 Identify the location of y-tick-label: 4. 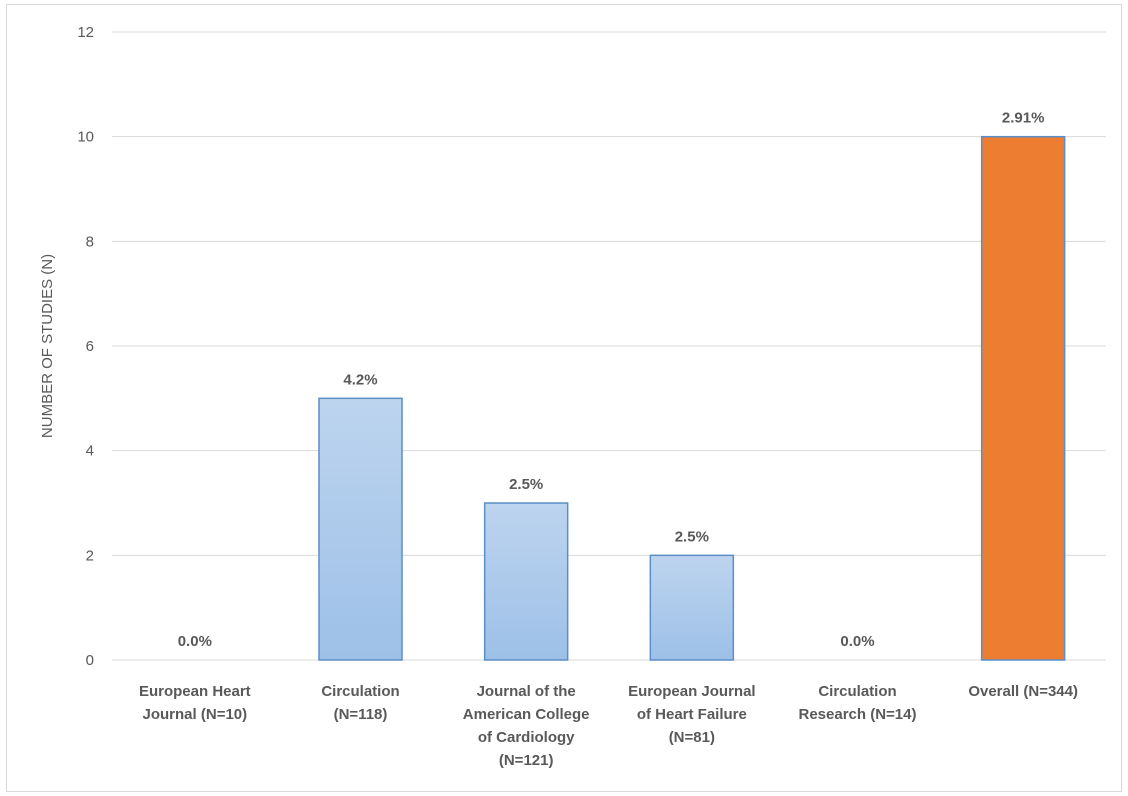
(90, 451).